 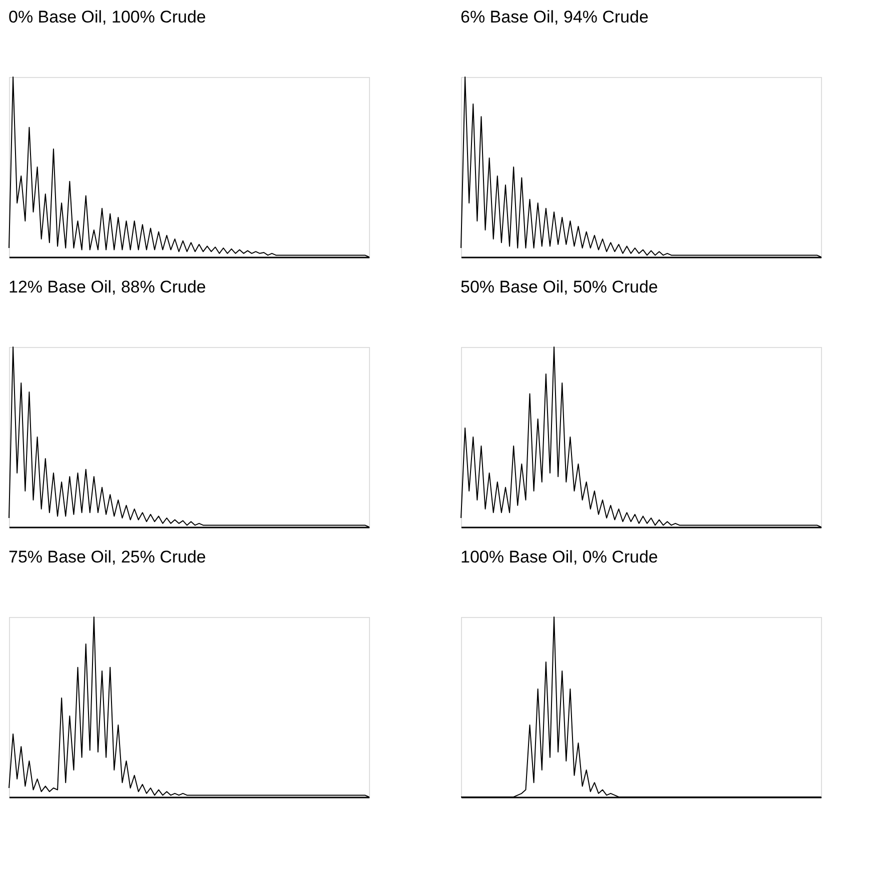 I want to click on chart-title: 6% Base Oil, 94% Crude, so click(x=554, y=17).